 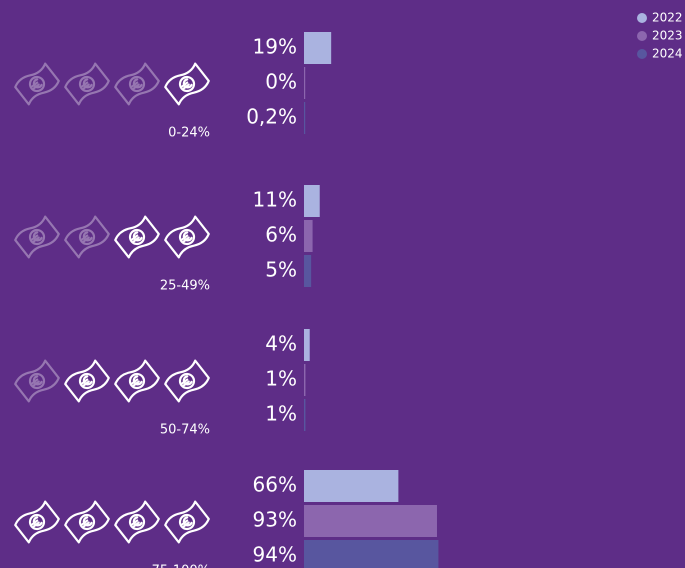 I want to click on value-label: 93%, so click(x=275, y=520).